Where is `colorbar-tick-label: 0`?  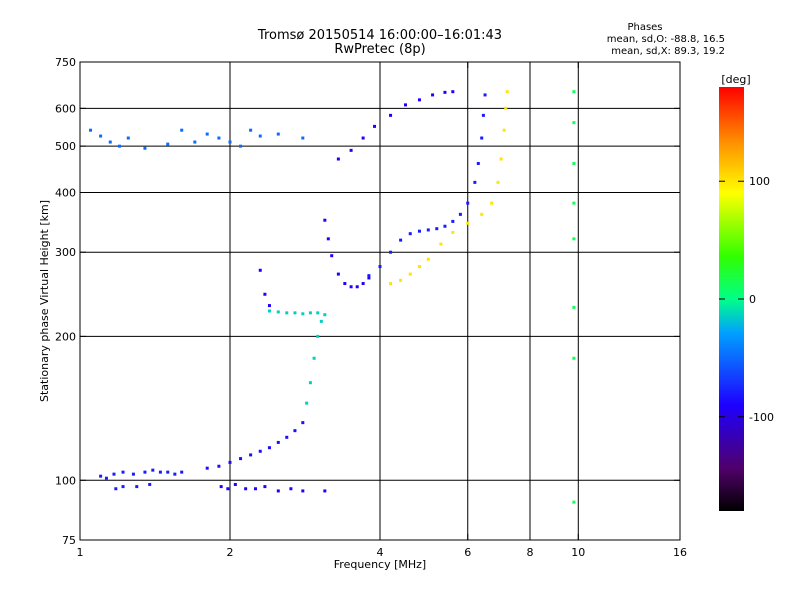
colorbar-tick-label: 0 is located at coordinates (752, 299).